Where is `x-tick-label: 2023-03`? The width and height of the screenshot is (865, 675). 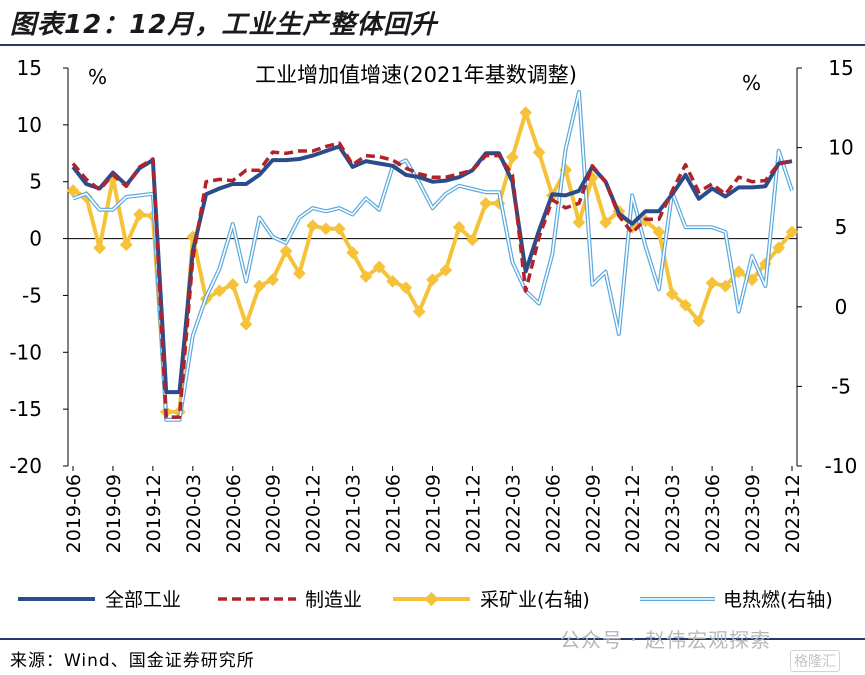 x-tick-label: 2023-03 is located at coordinates (673, 513).